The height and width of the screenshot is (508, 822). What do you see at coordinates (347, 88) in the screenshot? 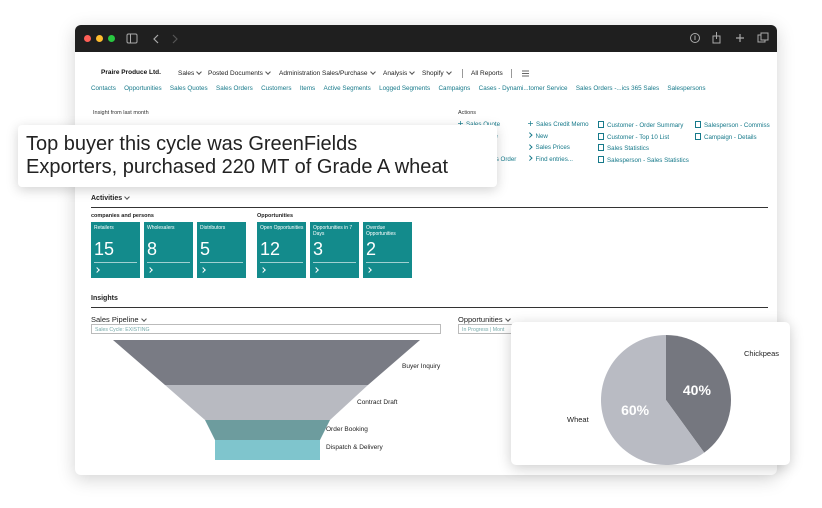
I see `nav-link: Active Segments` at bounding box center [347, 88].